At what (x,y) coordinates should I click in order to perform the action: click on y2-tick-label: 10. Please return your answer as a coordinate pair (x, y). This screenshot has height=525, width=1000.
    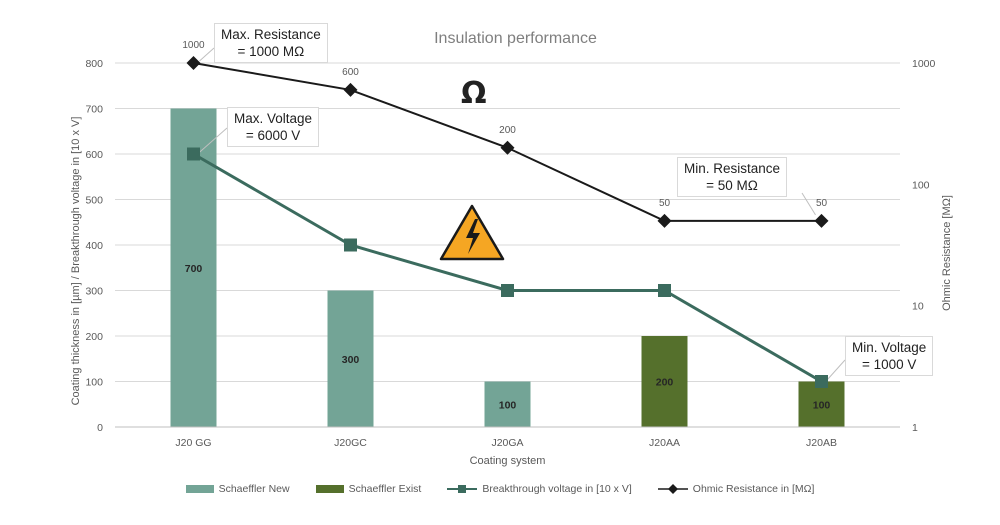
    Looking at the image, I should click on (918, 307).